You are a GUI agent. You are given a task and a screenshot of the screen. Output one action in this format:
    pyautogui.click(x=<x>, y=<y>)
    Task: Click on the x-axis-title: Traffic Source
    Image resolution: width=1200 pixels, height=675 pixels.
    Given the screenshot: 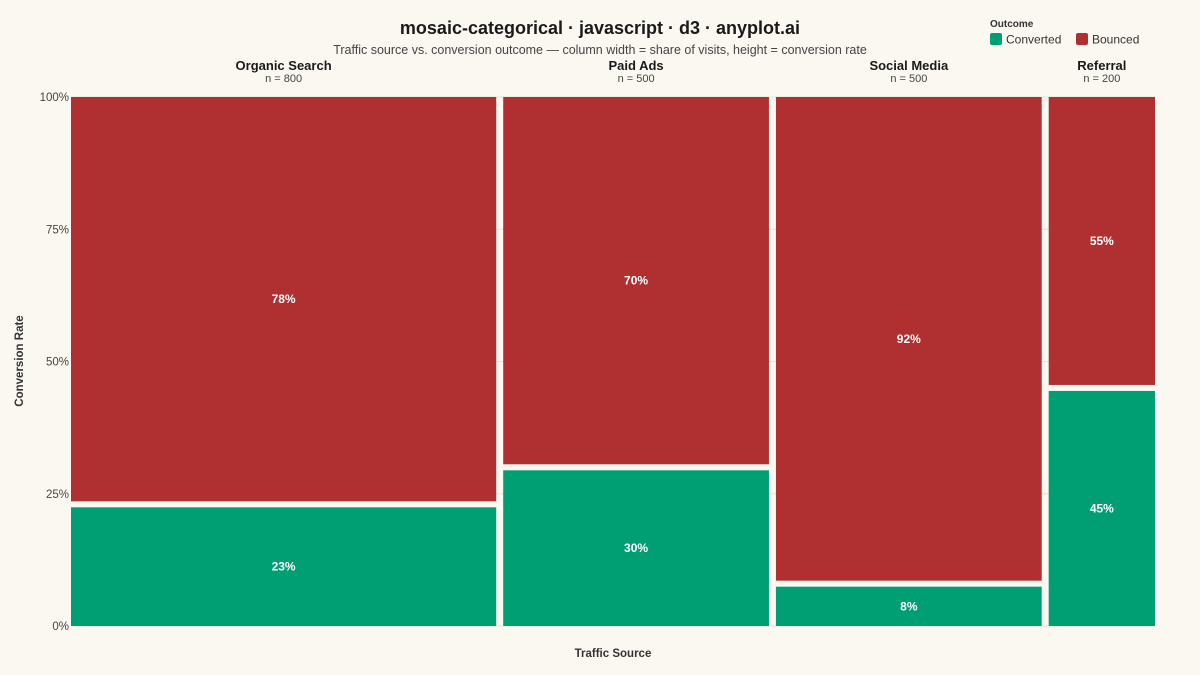 What is the action you would take?
    pyautogui.click(x=613, y=654)
    